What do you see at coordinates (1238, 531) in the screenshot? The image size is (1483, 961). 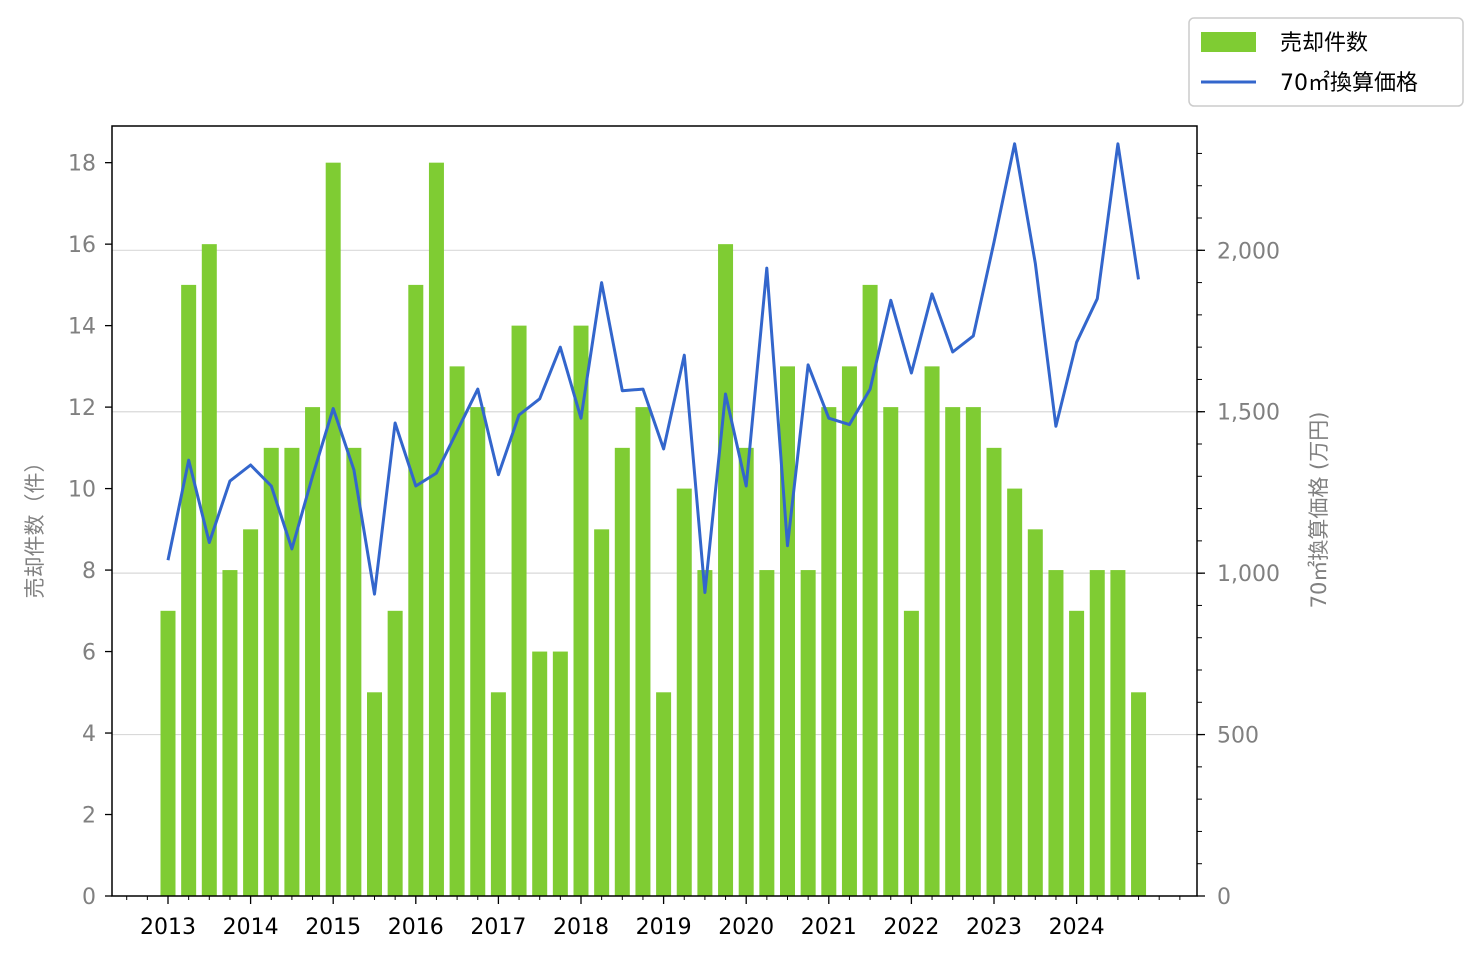 I see `right-axis: 0 500 1,000 1,500 2,000` at bounding box center [1238, 531].